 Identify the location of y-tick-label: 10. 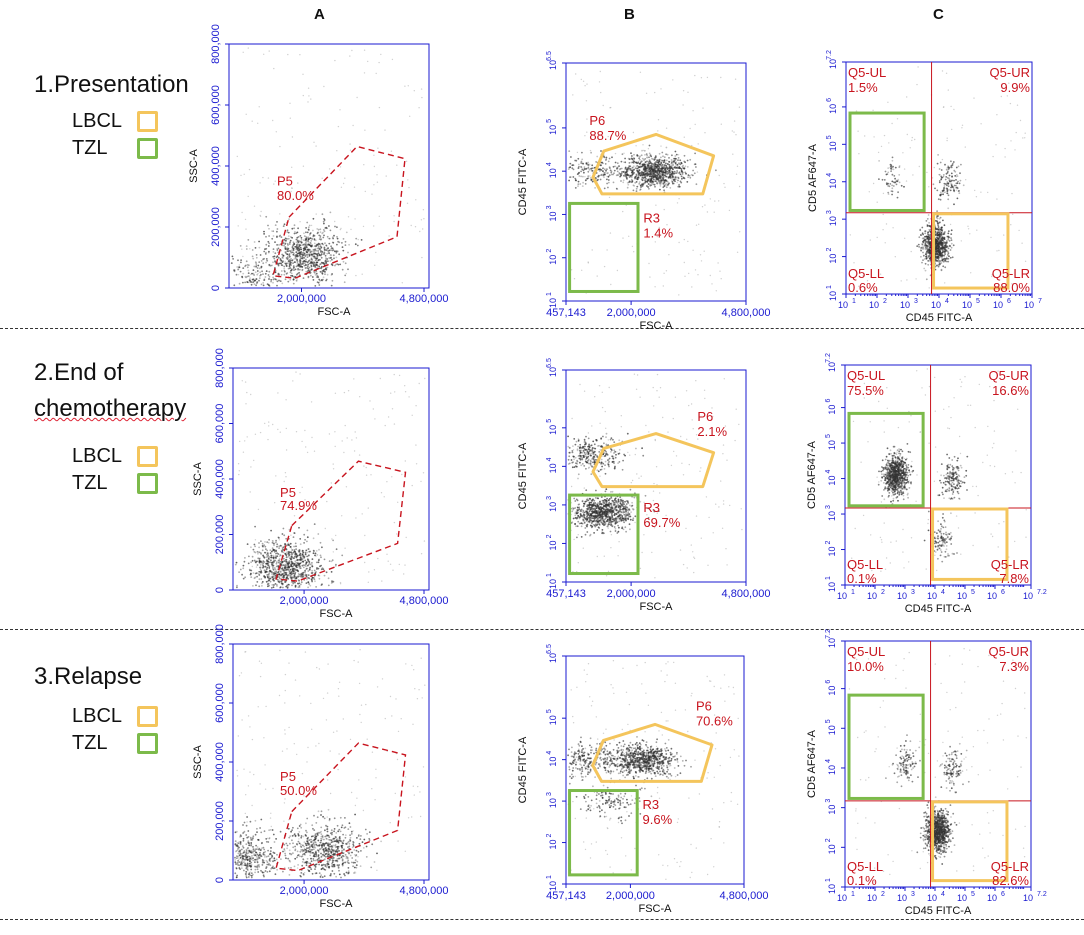
(833, 146).